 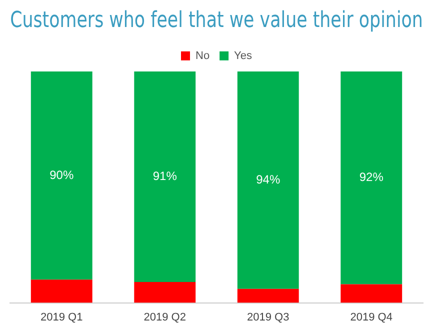 What do you see at coordinates (202, 56) in the screenshot?
I see `legend-label: No` at bounding box center [202, 56].